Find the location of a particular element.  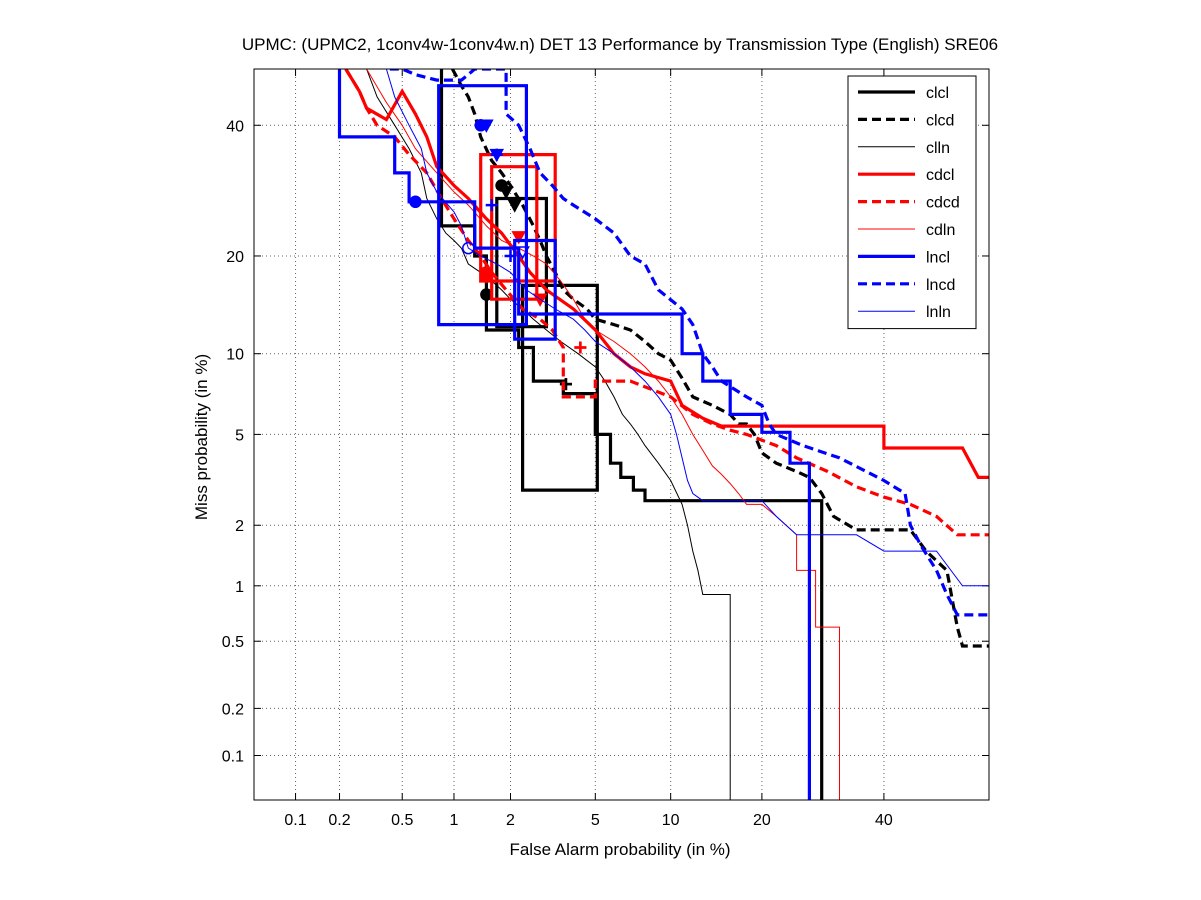

eer-marker-lncl is located at coordinates (415, 202).